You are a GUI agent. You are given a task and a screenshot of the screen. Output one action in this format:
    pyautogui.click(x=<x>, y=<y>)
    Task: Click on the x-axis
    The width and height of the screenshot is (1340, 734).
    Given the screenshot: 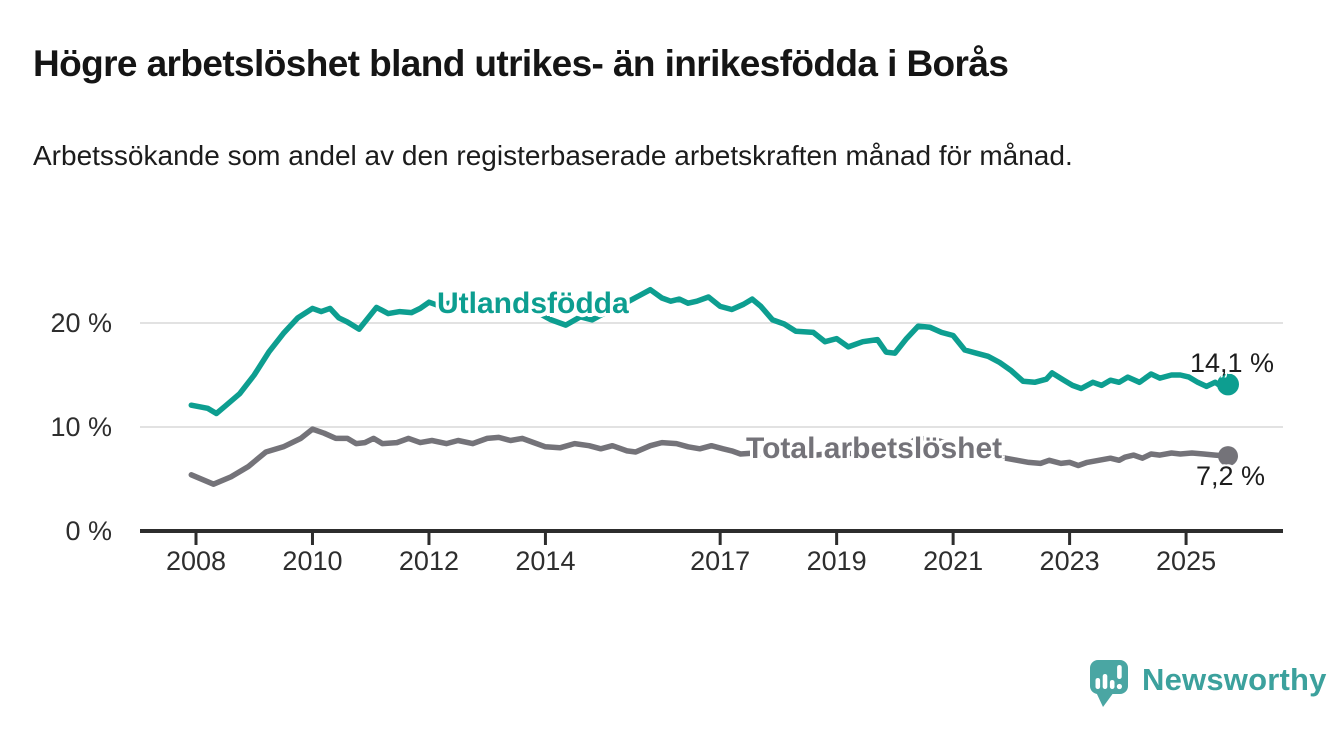 What is the action you would take?
    pyautogui.click(x=711, y=537)
    